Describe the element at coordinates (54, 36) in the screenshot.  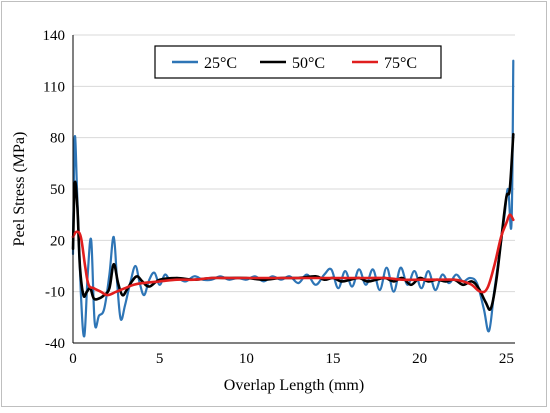
I see `y-tick-label: 140` at that location.